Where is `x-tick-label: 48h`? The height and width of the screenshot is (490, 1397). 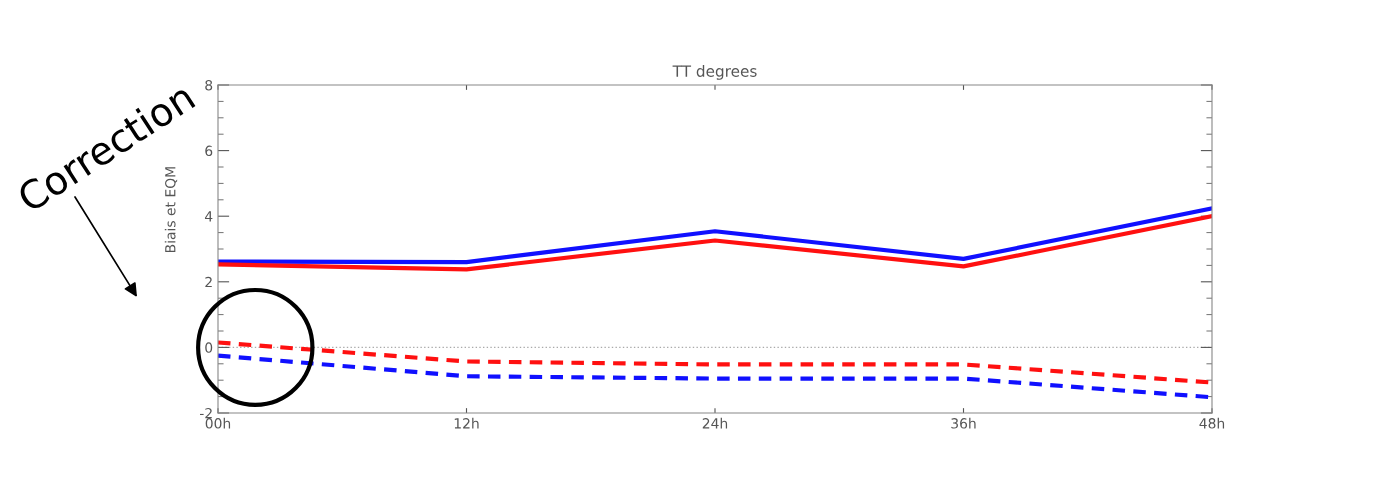
x-tick-label: 48h is located at coordinates (1212, 423).